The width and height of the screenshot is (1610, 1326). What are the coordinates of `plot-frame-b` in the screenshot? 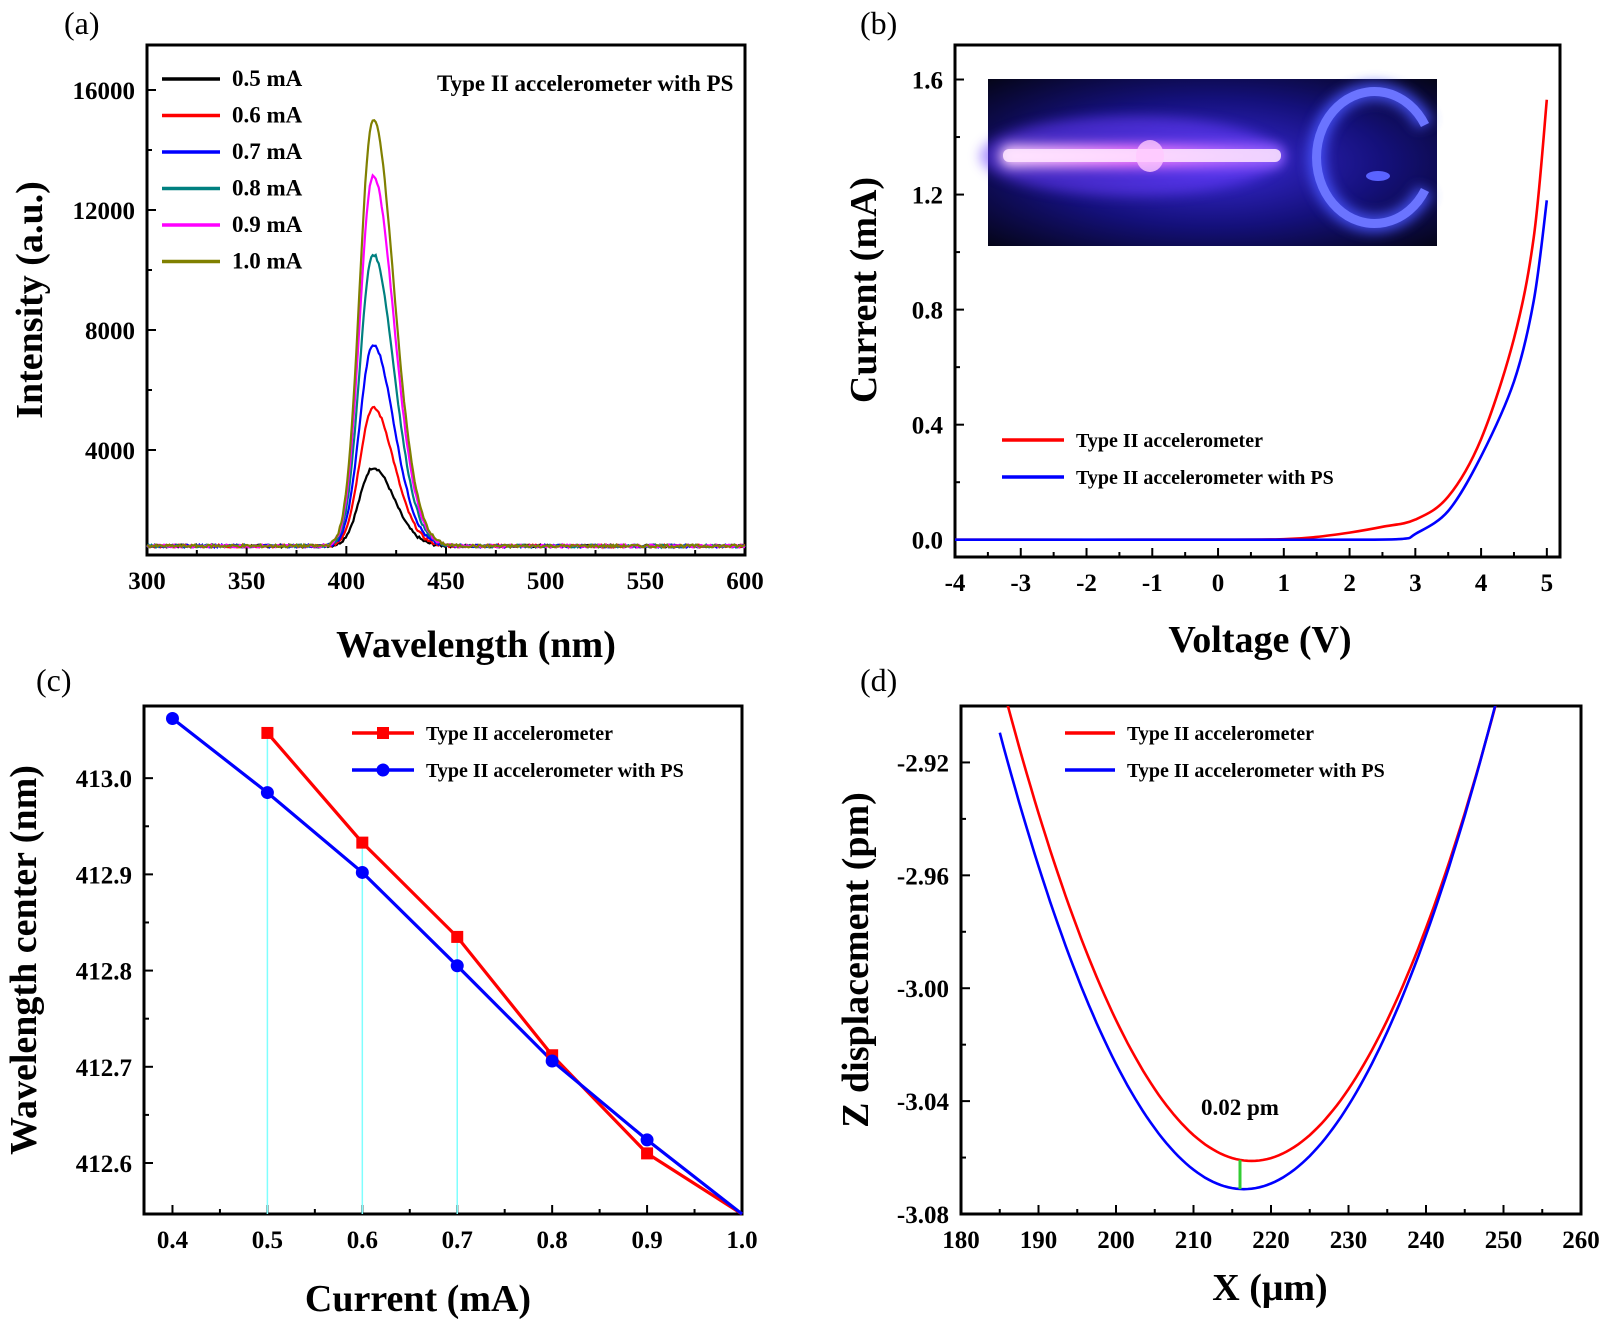 It's located at (1257, 301).